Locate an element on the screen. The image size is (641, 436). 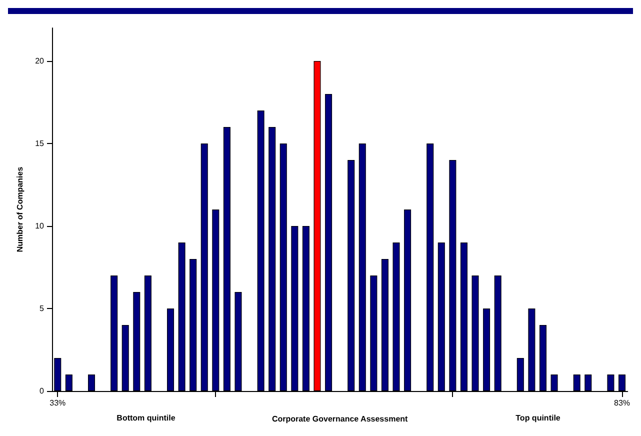
x-tick-label: 33% is located at coordinates (58, 403).